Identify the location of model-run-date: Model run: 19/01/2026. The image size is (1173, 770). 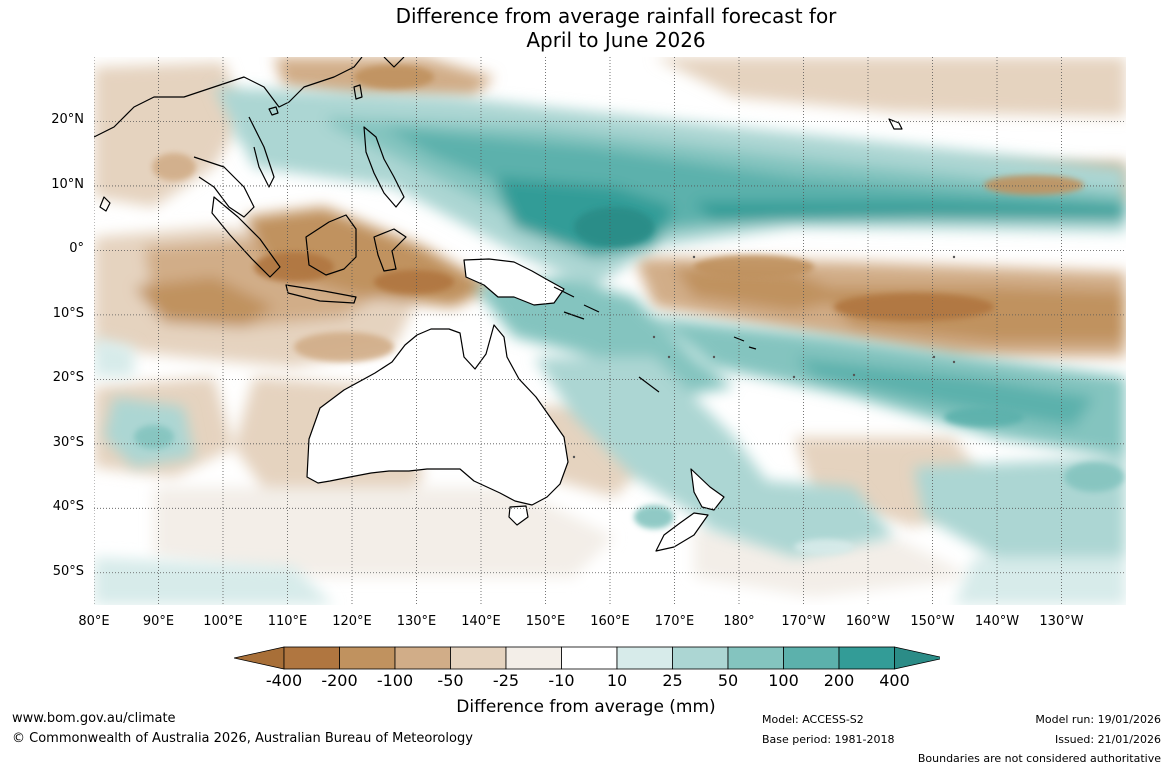
(1098, 719).